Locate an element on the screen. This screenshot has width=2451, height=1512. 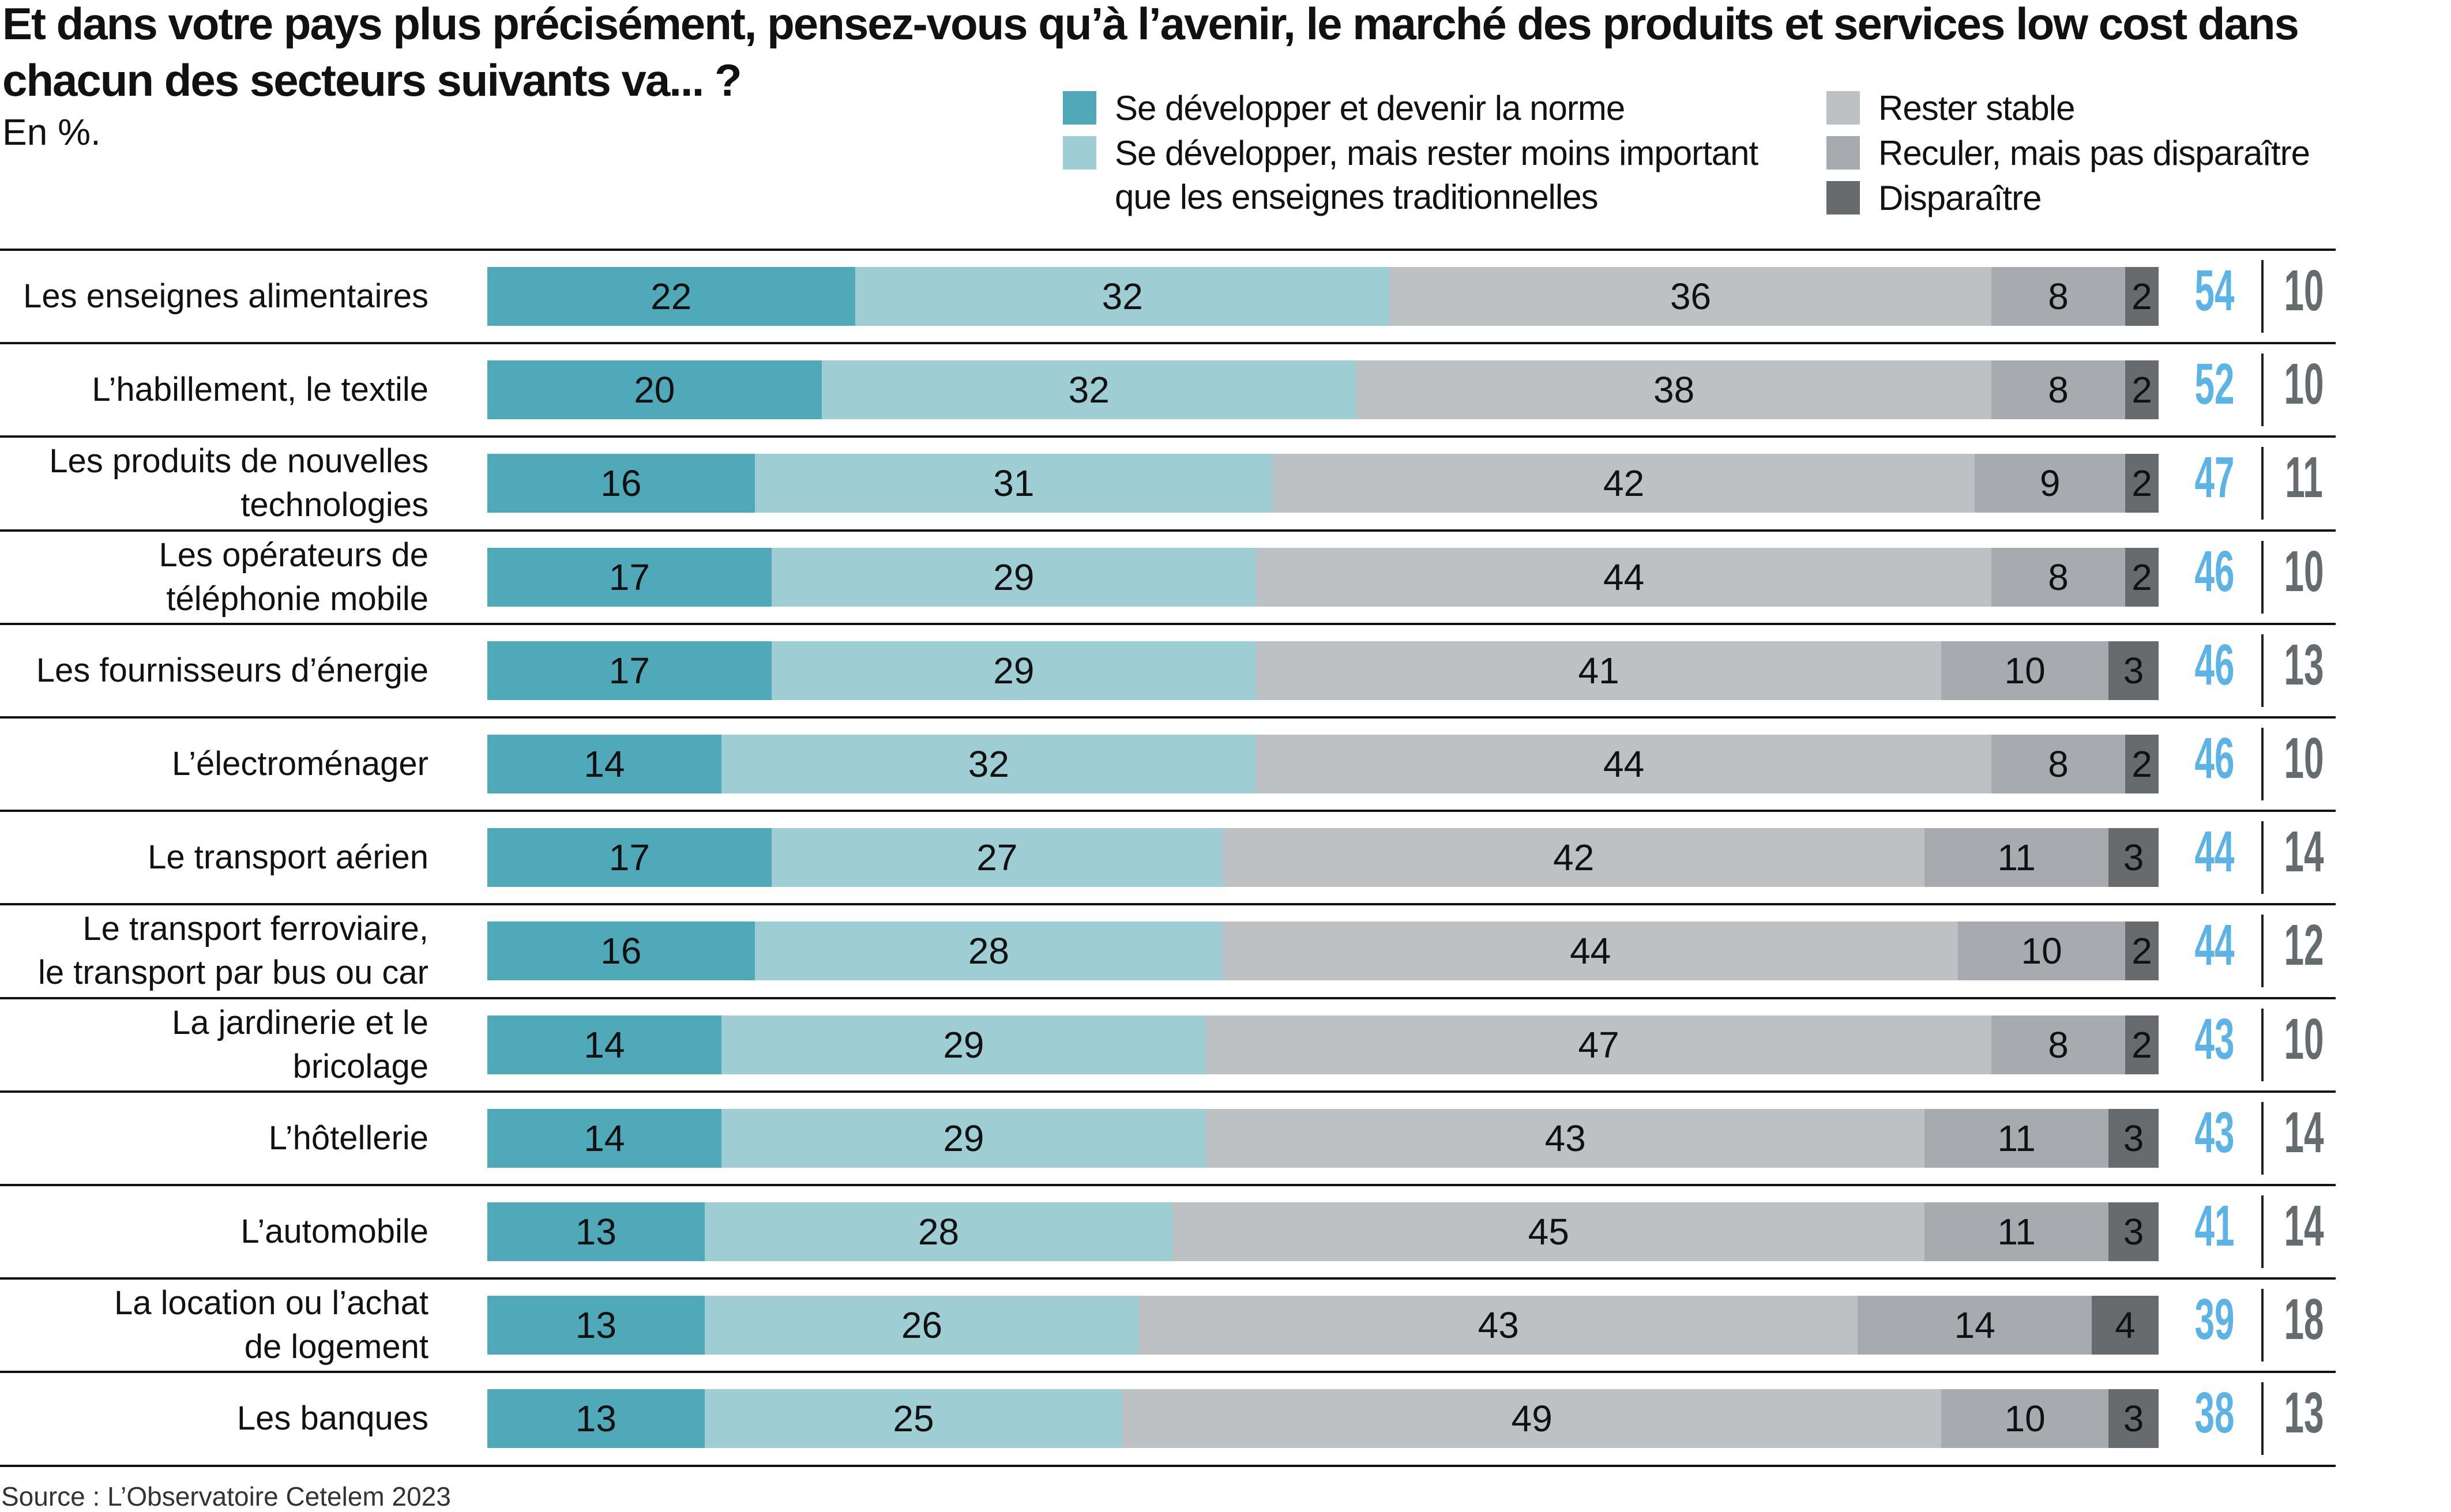
bar-segment: 4 is located at coordinates (2125, 1326).